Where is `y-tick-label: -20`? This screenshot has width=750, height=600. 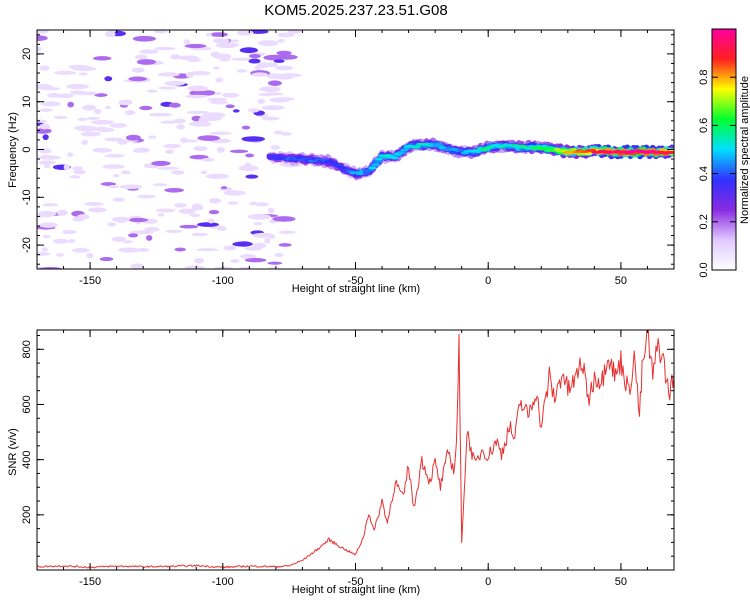 y-tick-label: -20 is located at coordinates (27, 245).